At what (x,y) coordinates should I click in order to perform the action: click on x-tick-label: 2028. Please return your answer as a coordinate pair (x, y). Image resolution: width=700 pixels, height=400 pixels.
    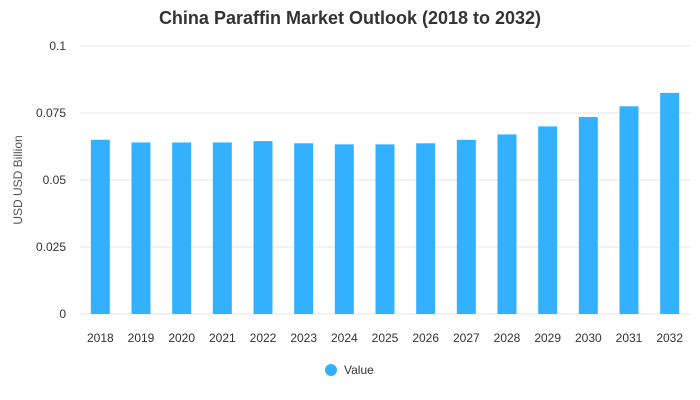
    Looking at the image, I should click on (507, 338).